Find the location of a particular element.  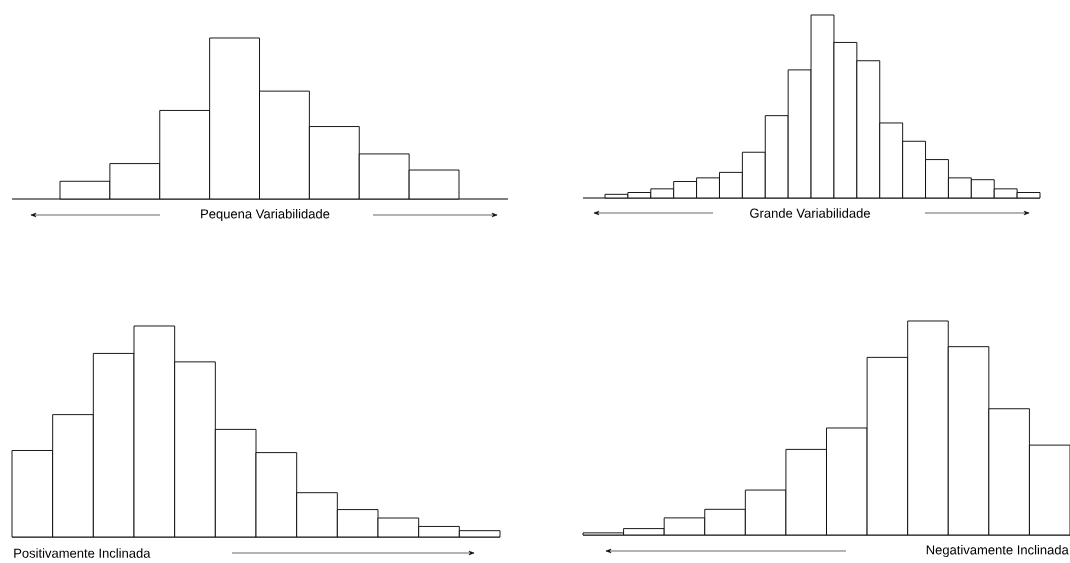

x-axis-title: Pequena Variabilidade is located at coordinates (265, 215).